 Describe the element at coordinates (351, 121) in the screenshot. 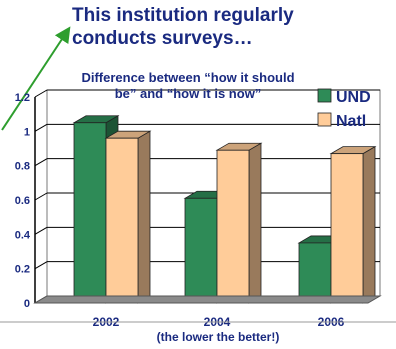

I see `legend-label-natl: Natl` at that location.